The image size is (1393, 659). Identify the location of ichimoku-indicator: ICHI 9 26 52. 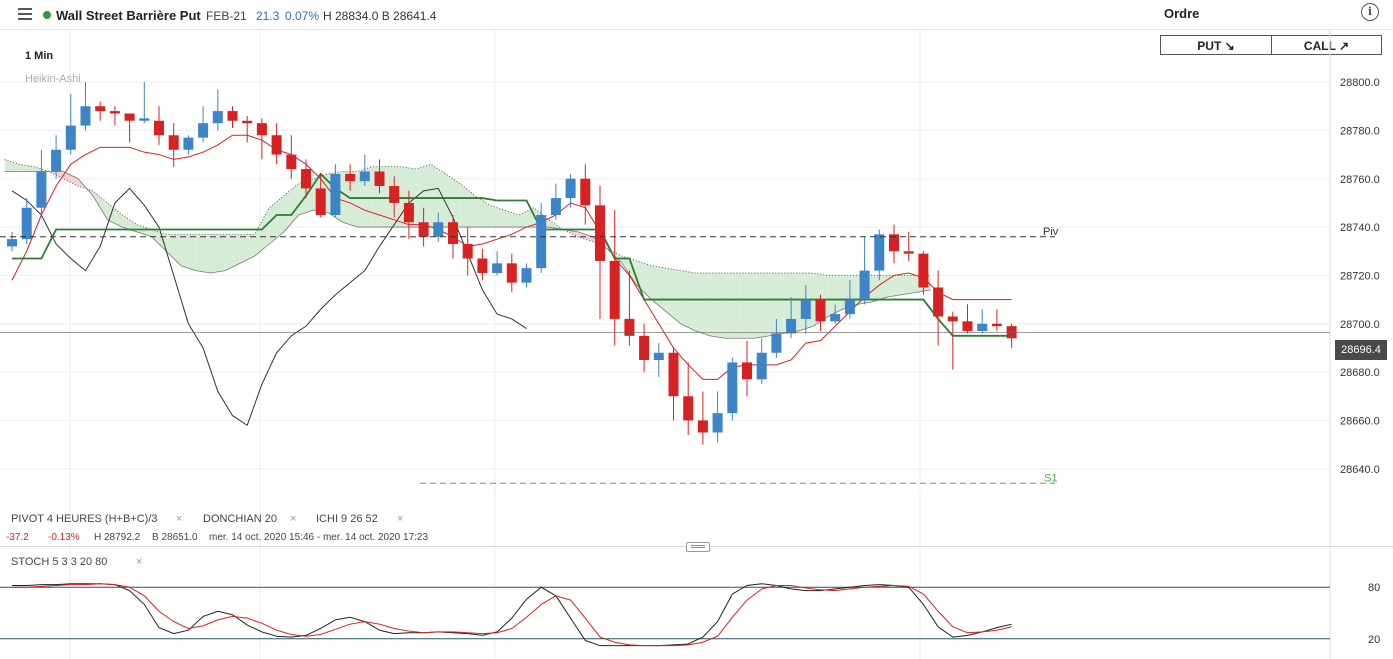
(347, 519).